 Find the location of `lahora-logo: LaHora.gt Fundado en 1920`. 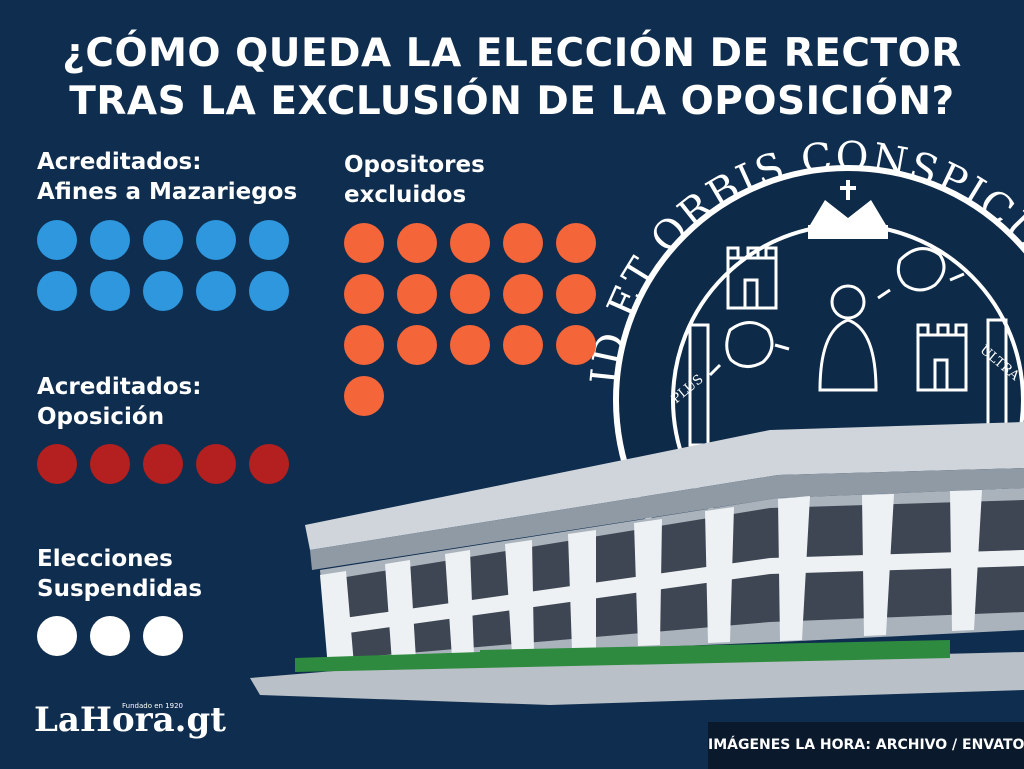

lahora-logo: LaHora.gt Fundado en 1920 is located at coordinates (130, 720).